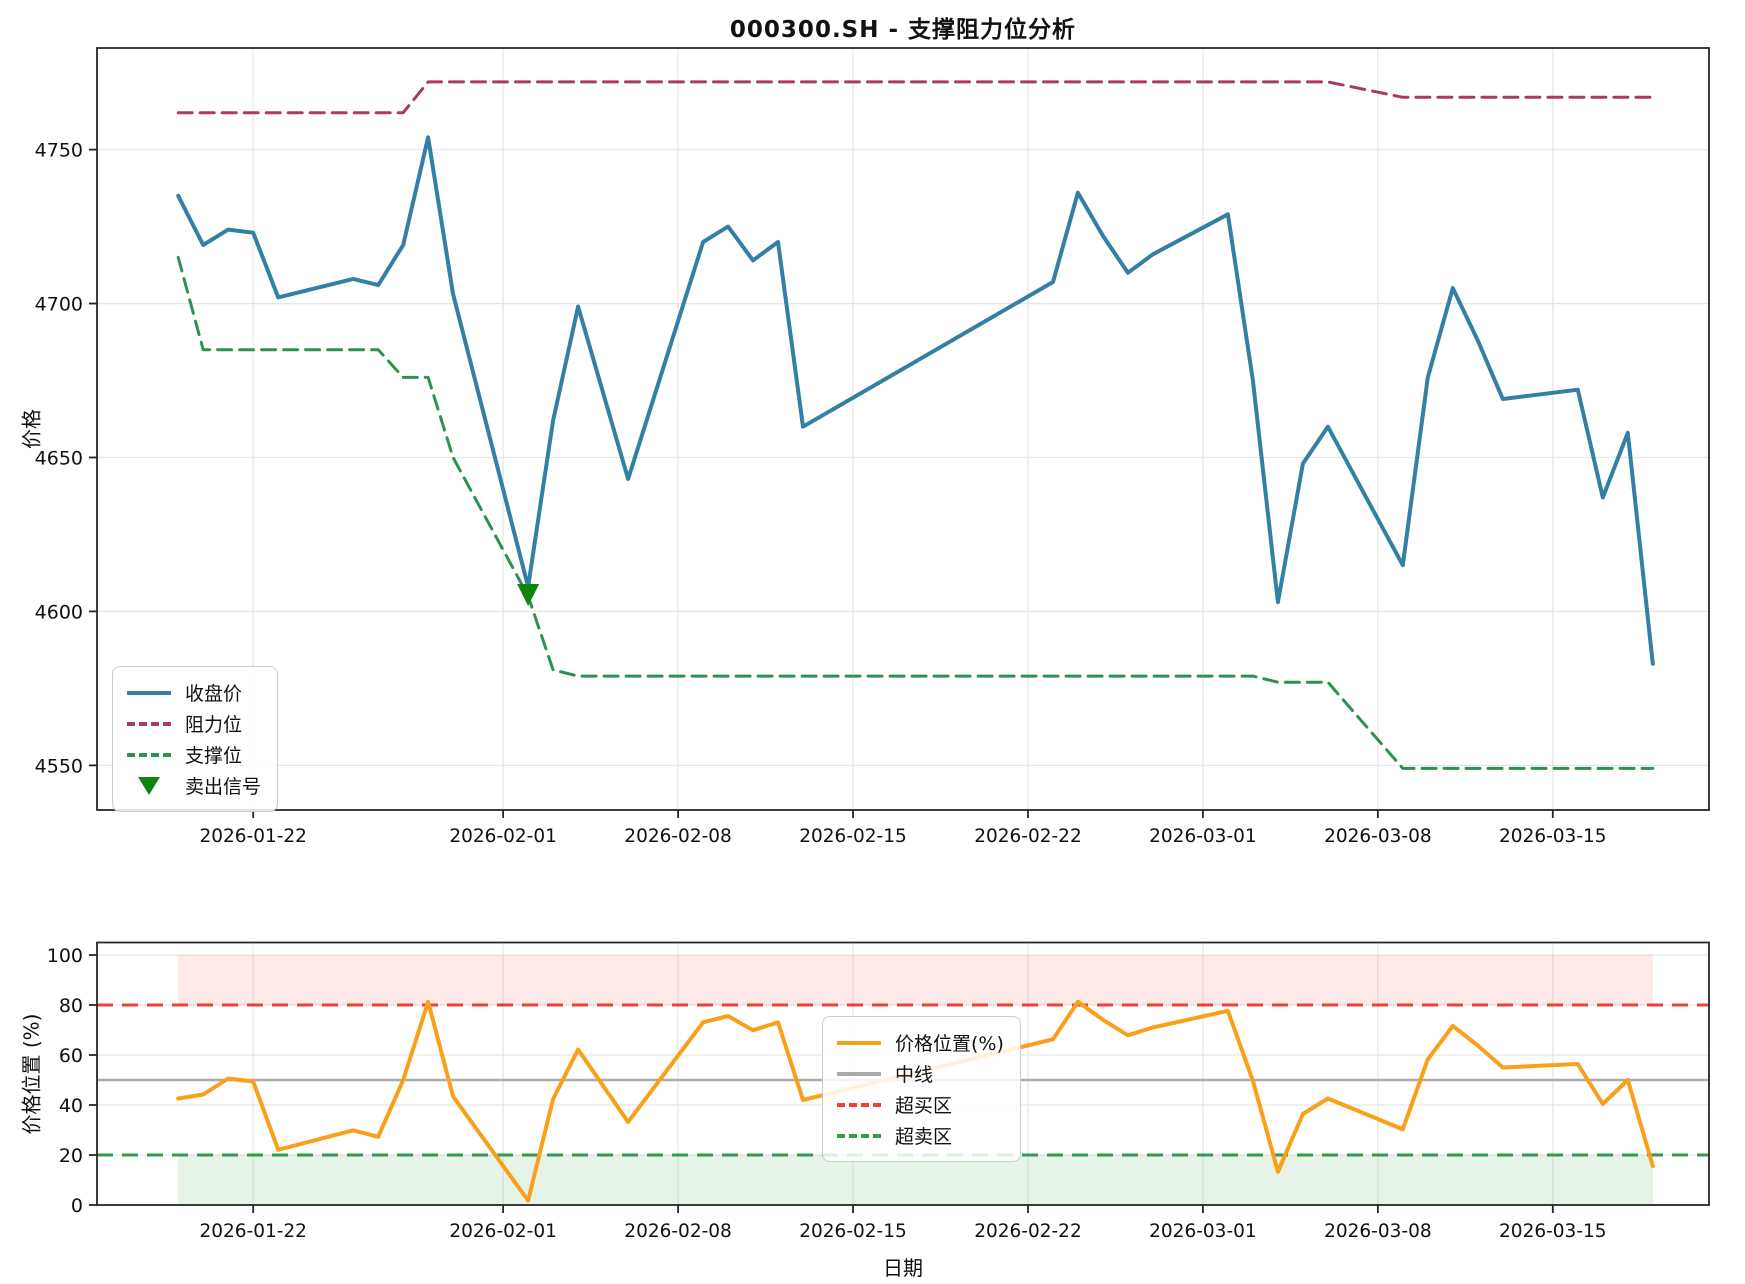 This screenshot has width=1745, height=1284. I want to click on y-tick-label: 4600, so click(59, 612).